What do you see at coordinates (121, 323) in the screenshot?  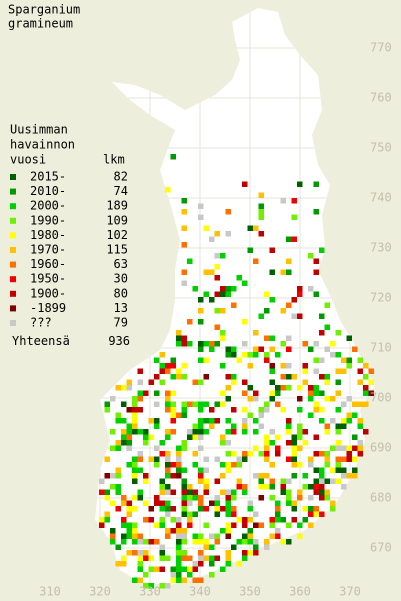 I see `legend-count: 79` at bounding box center [121, 323].